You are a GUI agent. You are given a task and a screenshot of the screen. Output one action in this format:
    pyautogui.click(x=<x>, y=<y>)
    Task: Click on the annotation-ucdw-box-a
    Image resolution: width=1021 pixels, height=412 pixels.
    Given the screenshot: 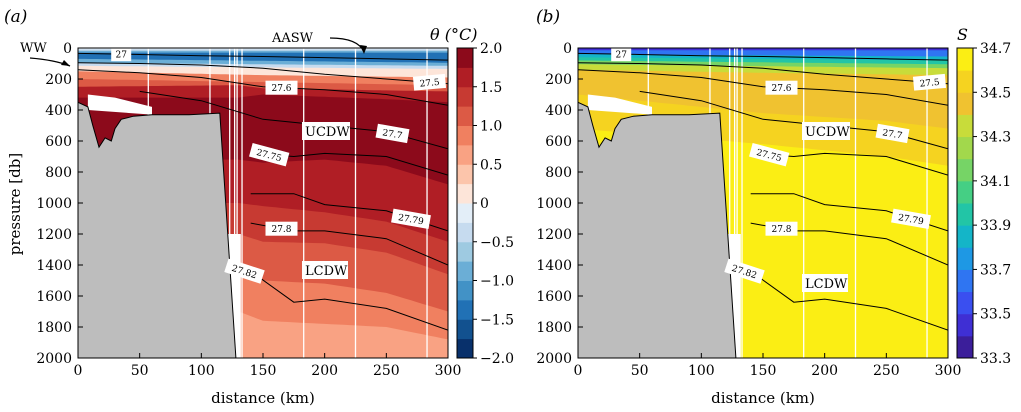 What is the action you would take?
    pyautogui.click(x=326, y=131)
    